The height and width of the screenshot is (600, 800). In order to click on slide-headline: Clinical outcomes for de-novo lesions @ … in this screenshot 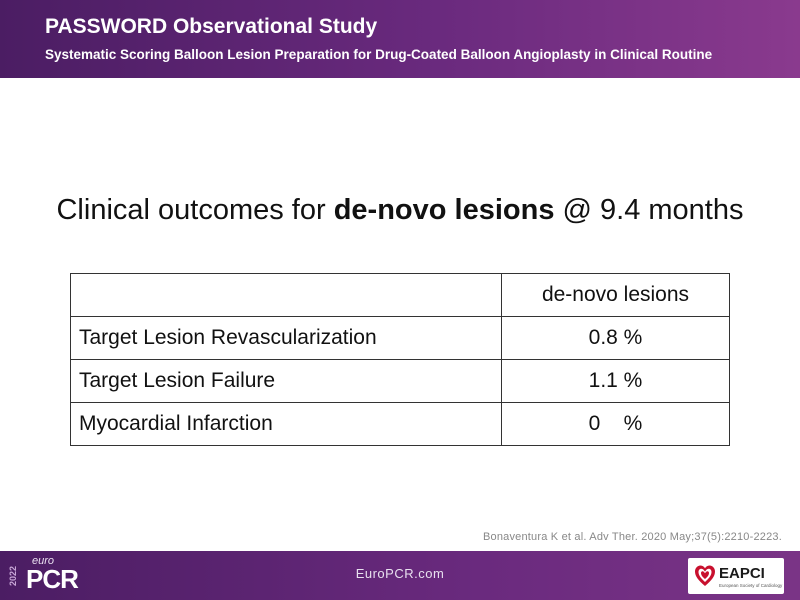, I will do `click(400, 210)`.